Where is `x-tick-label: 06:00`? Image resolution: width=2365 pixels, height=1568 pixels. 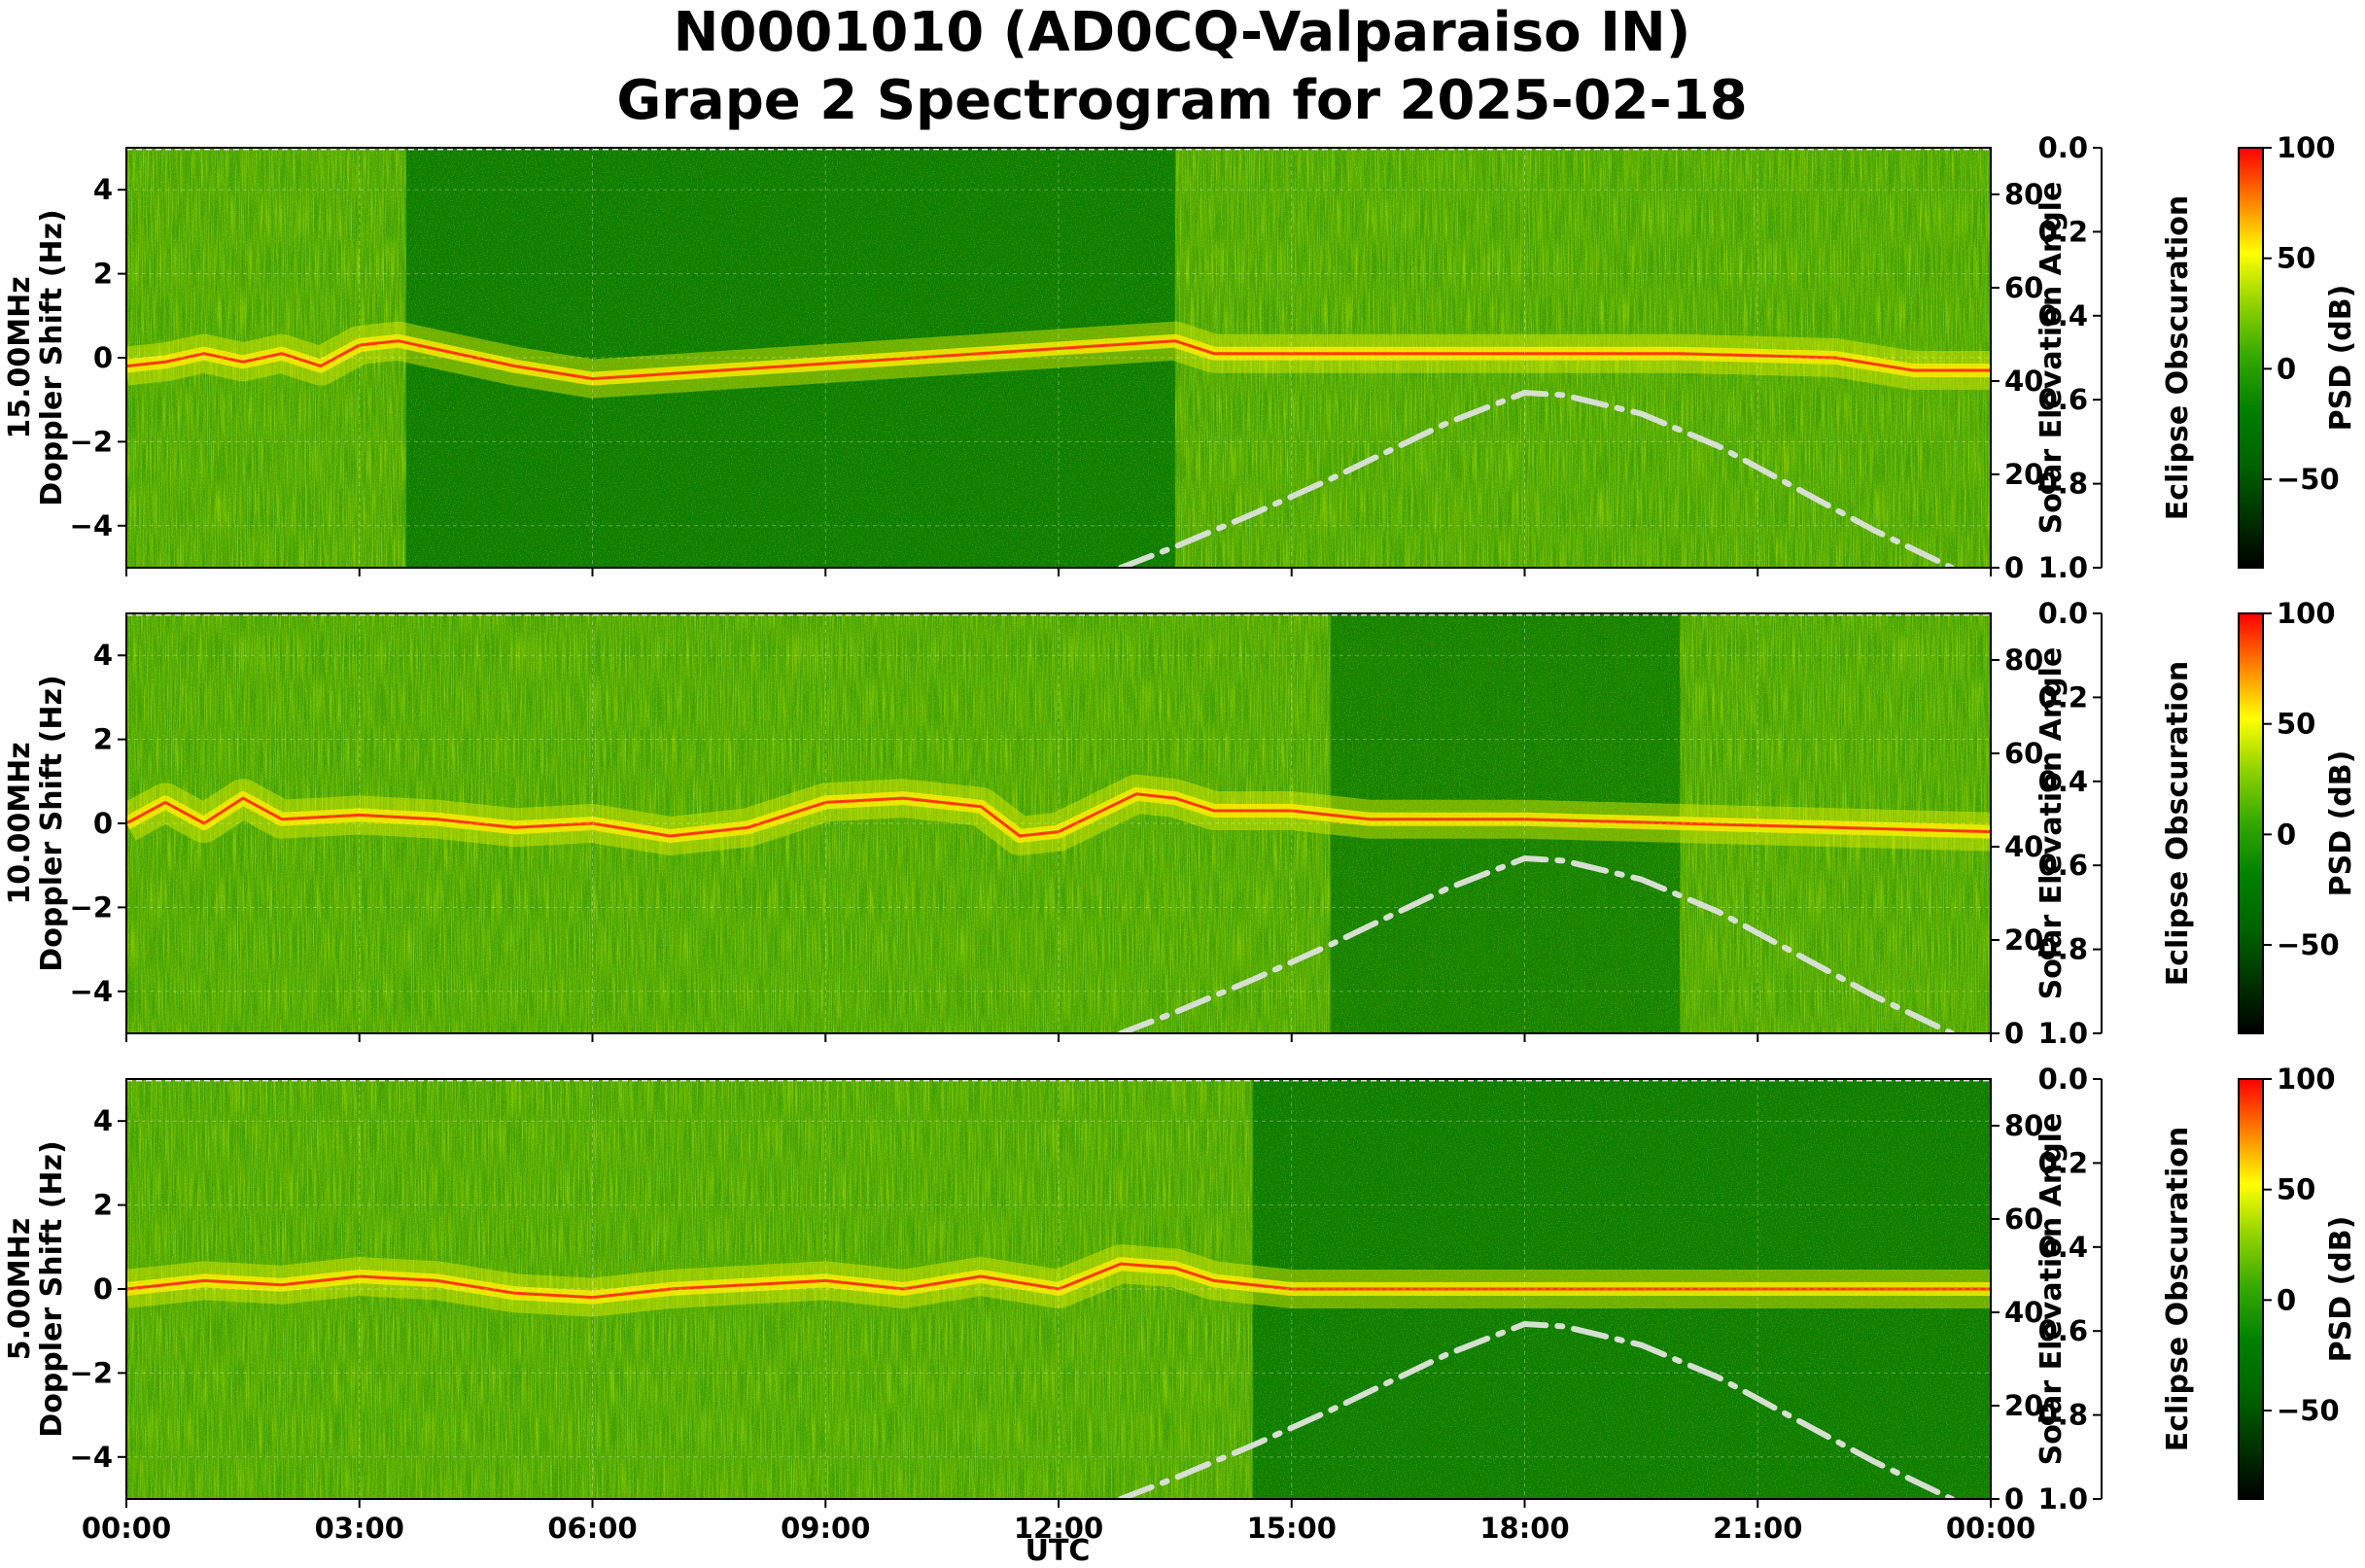 x-tick-label: 06:00 is located at coordinates (592, 1528).